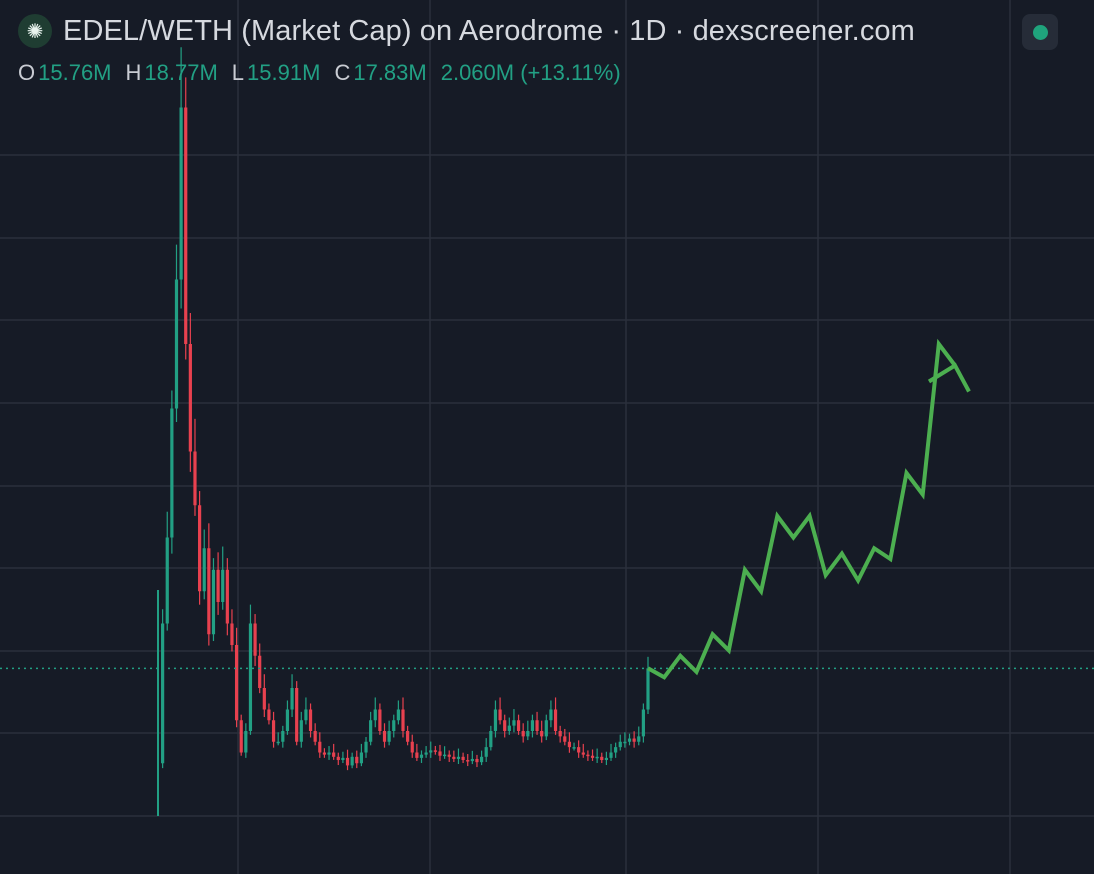 This screenshot has width=1094, height=874. I want to click on connection-status-button, so click(1040, 32).